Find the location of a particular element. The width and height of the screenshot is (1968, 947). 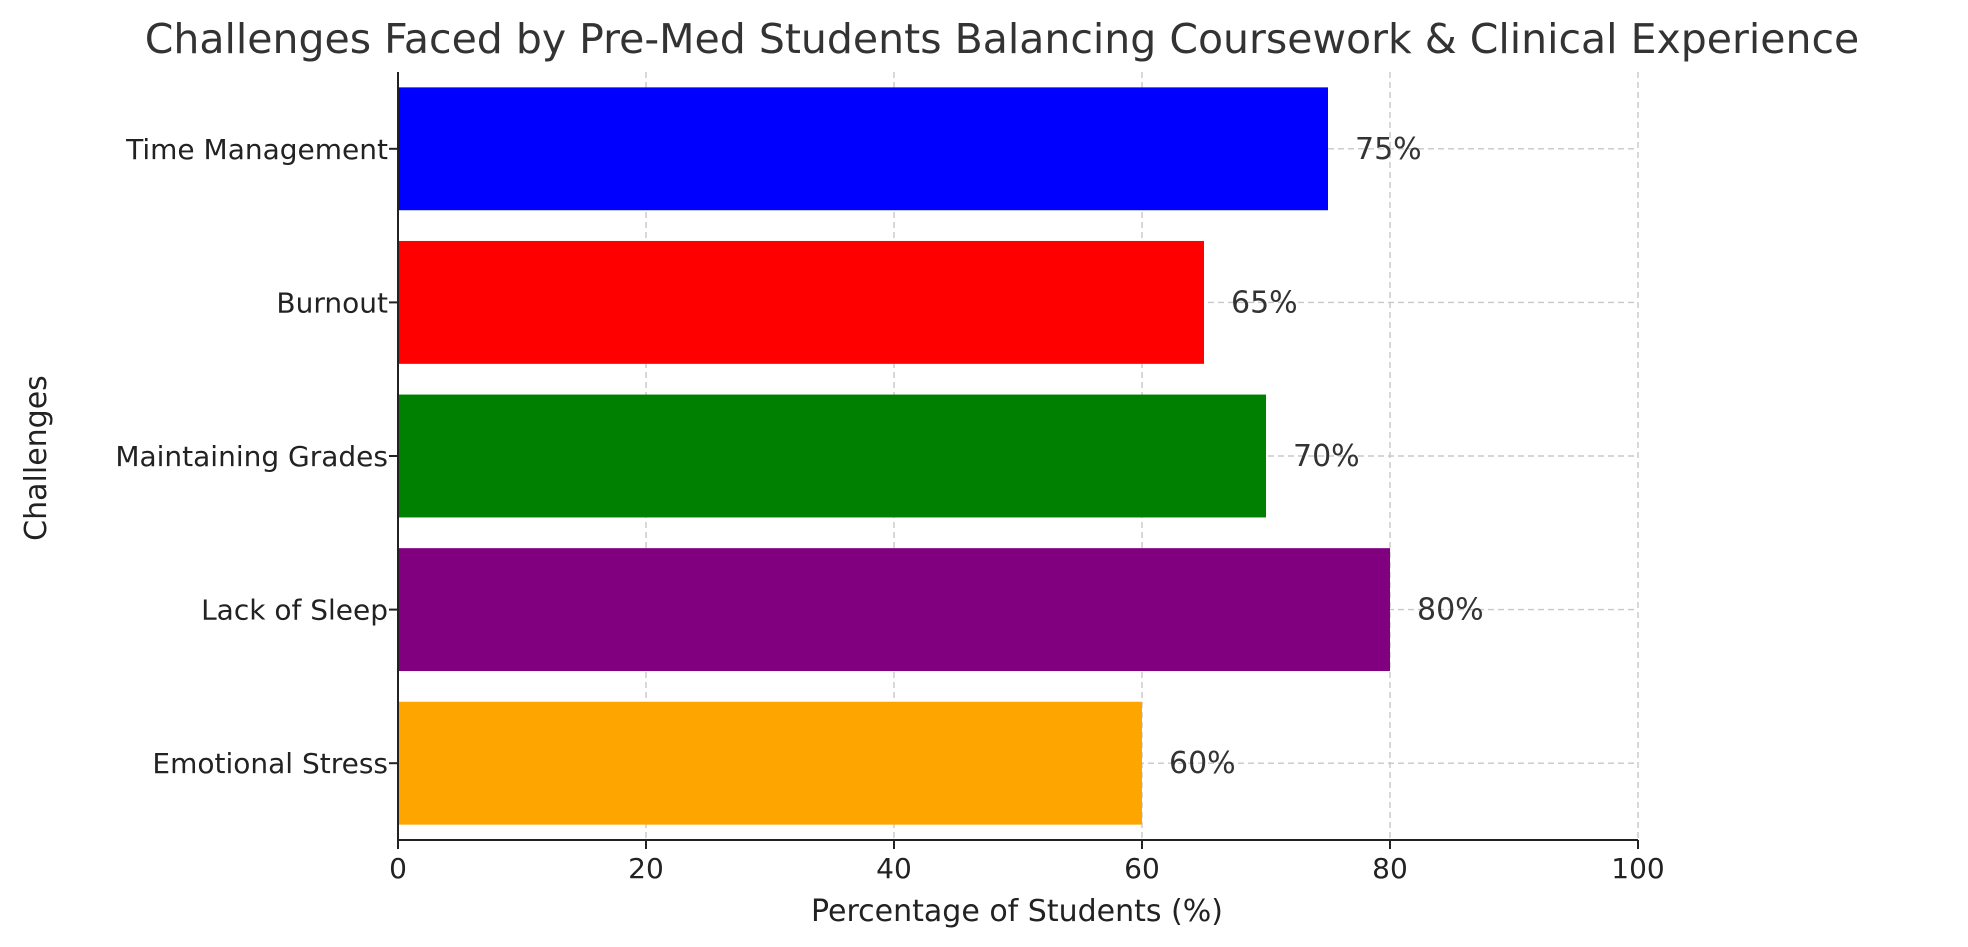

y-tick-label: Maintaining Grades is located at coordinates (251, 456).